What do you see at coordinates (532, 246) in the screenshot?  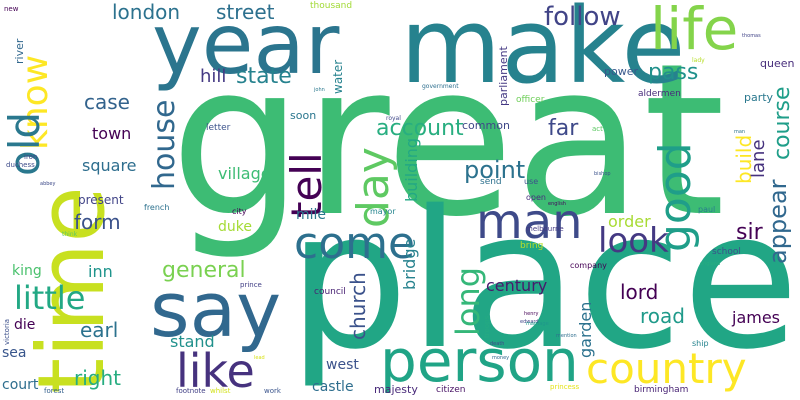 I see `word-bring: bring` at bounding box center [532, 246].